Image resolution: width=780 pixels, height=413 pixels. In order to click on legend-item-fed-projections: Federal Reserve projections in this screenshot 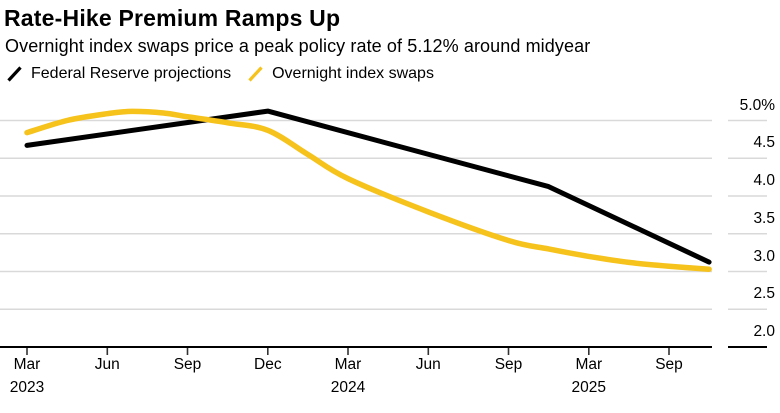, I will do `click(118, 74)`.